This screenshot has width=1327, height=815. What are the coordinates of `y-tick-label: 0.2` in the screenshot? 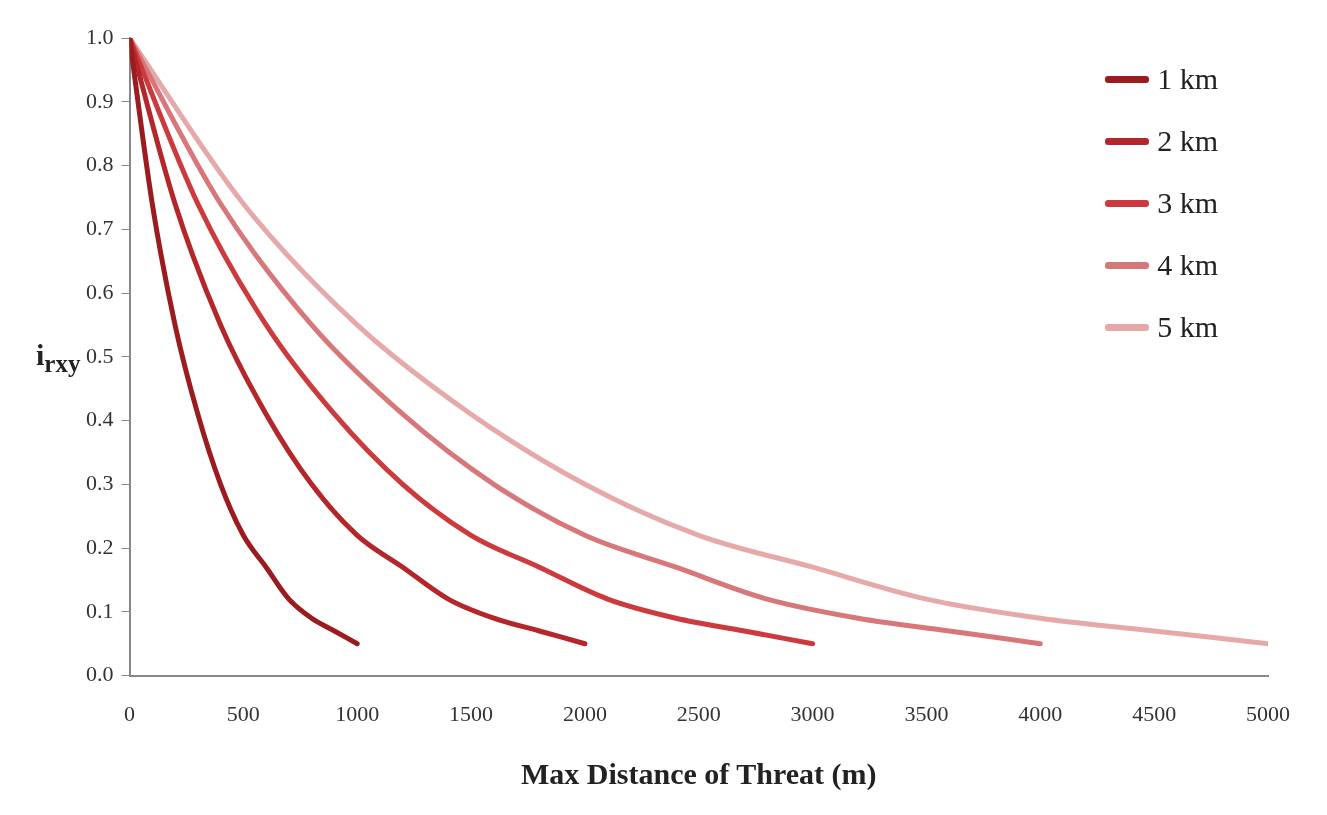 It's located at (100, 546).